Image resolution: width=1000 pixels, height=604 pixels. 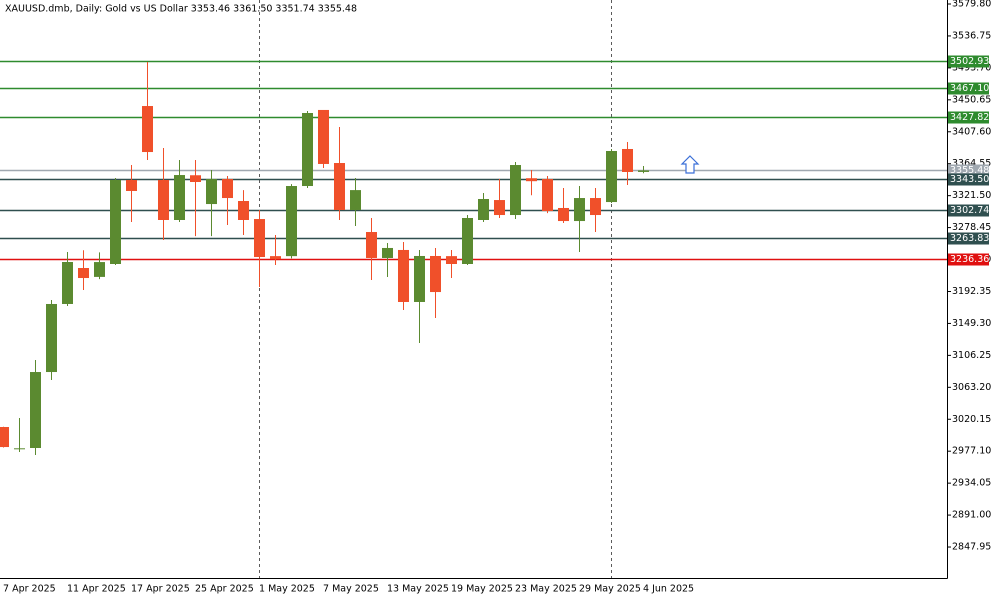 What do you see at coordinates (160, 589) in the screenshot?
I see `x-tick-label: 17 Apr 2025` at bounding box center [160, 589].